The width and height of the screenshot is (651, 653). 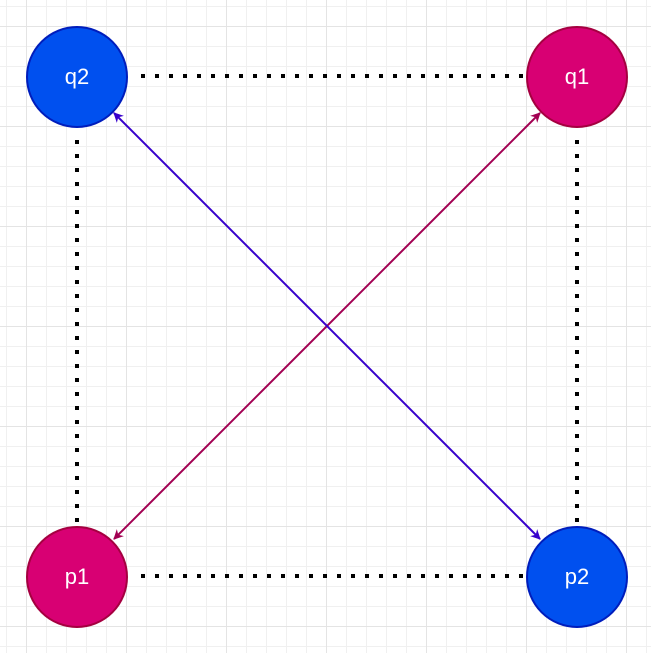 I want to click on node-p2-circle, so click(x=577, y=577).